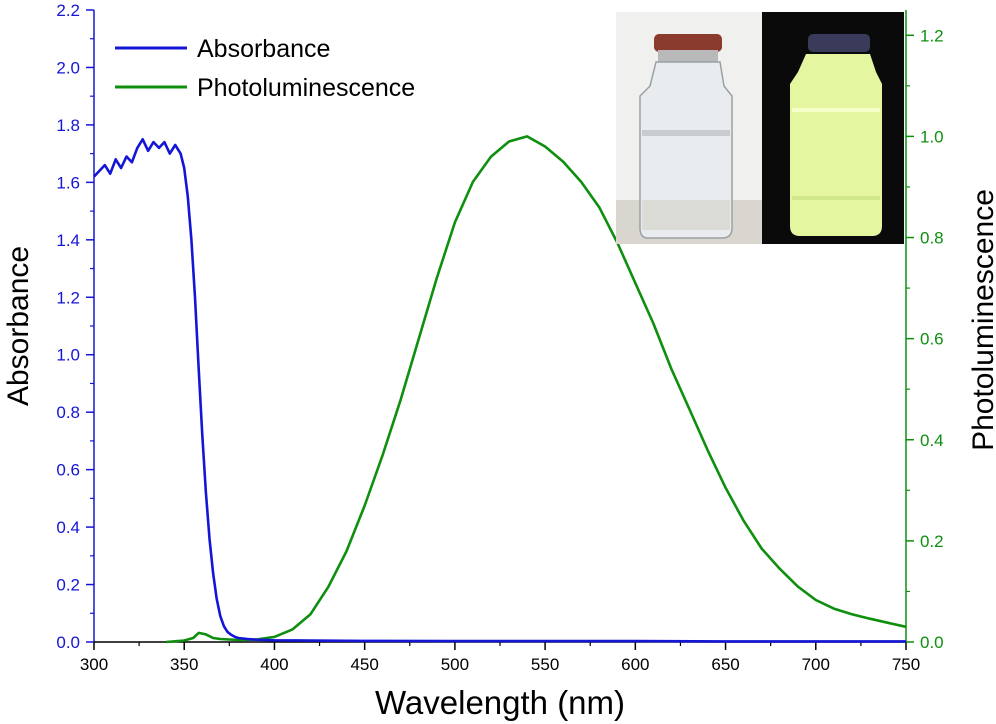 The image size is (996, 724). I want to click on x-tick-label: 500, so click(455, 664).